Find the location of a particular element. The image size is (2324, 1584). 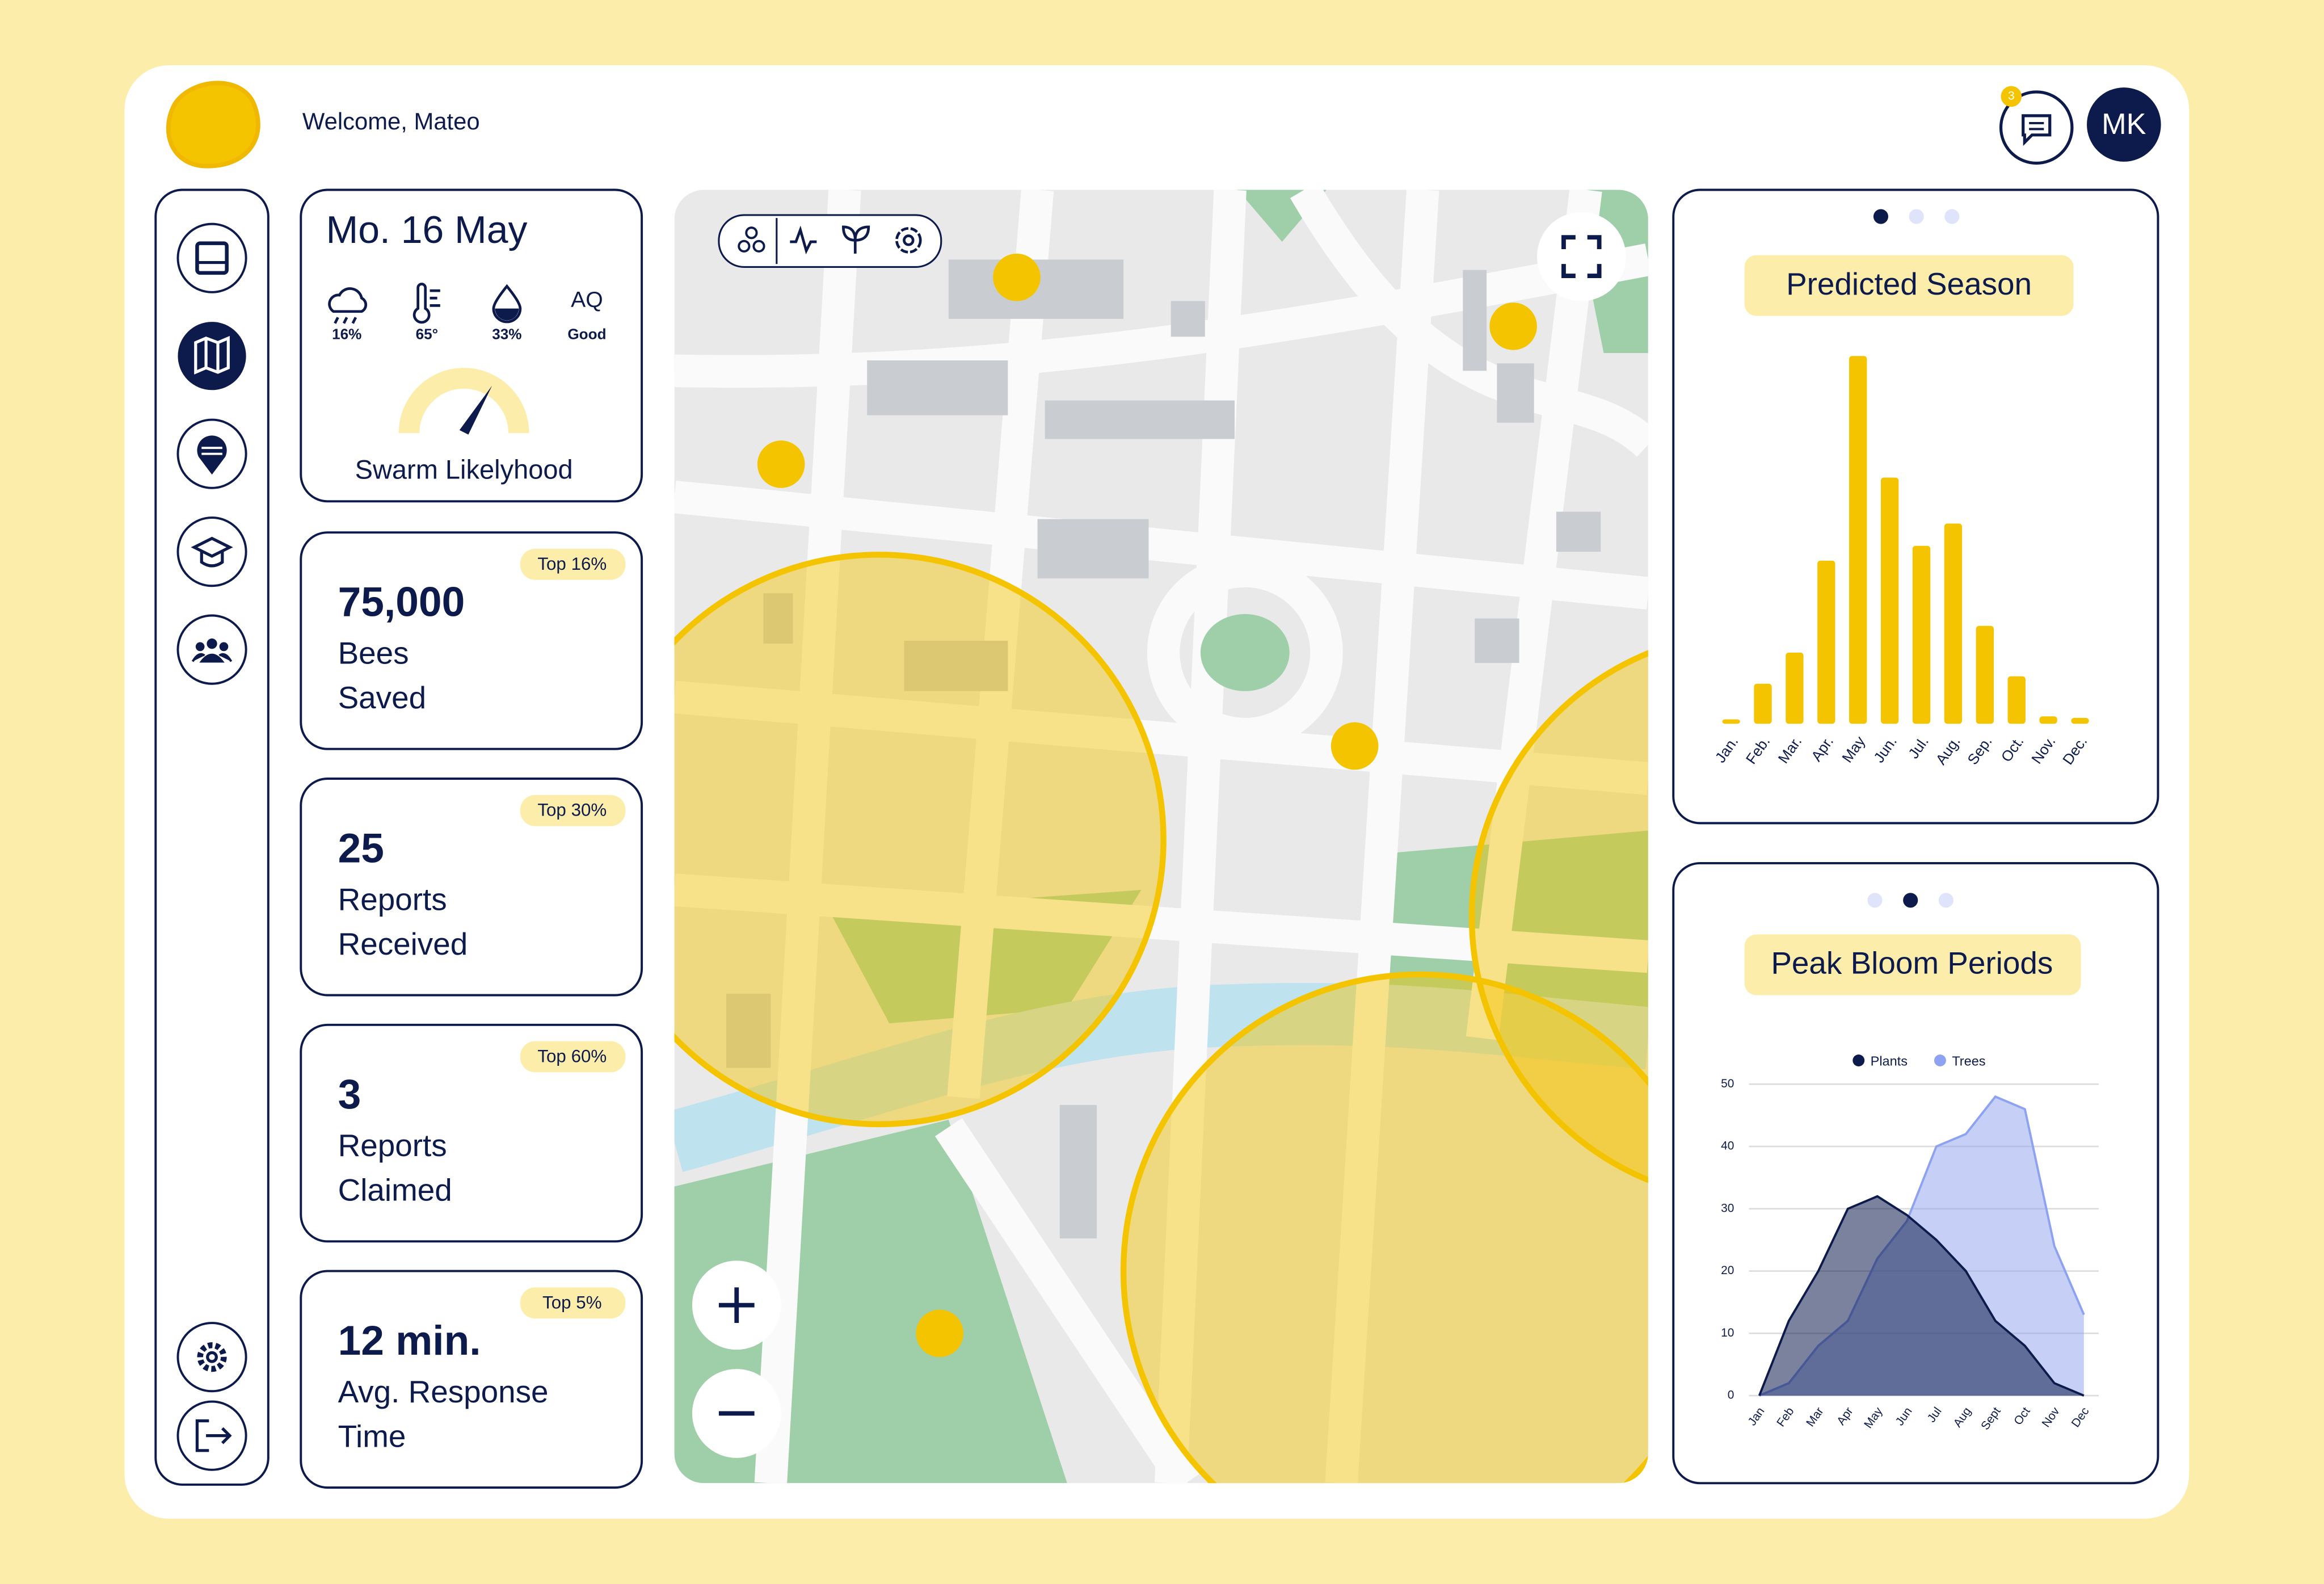

chart-title: Predicted Season is located at coordinates (1909, 283).